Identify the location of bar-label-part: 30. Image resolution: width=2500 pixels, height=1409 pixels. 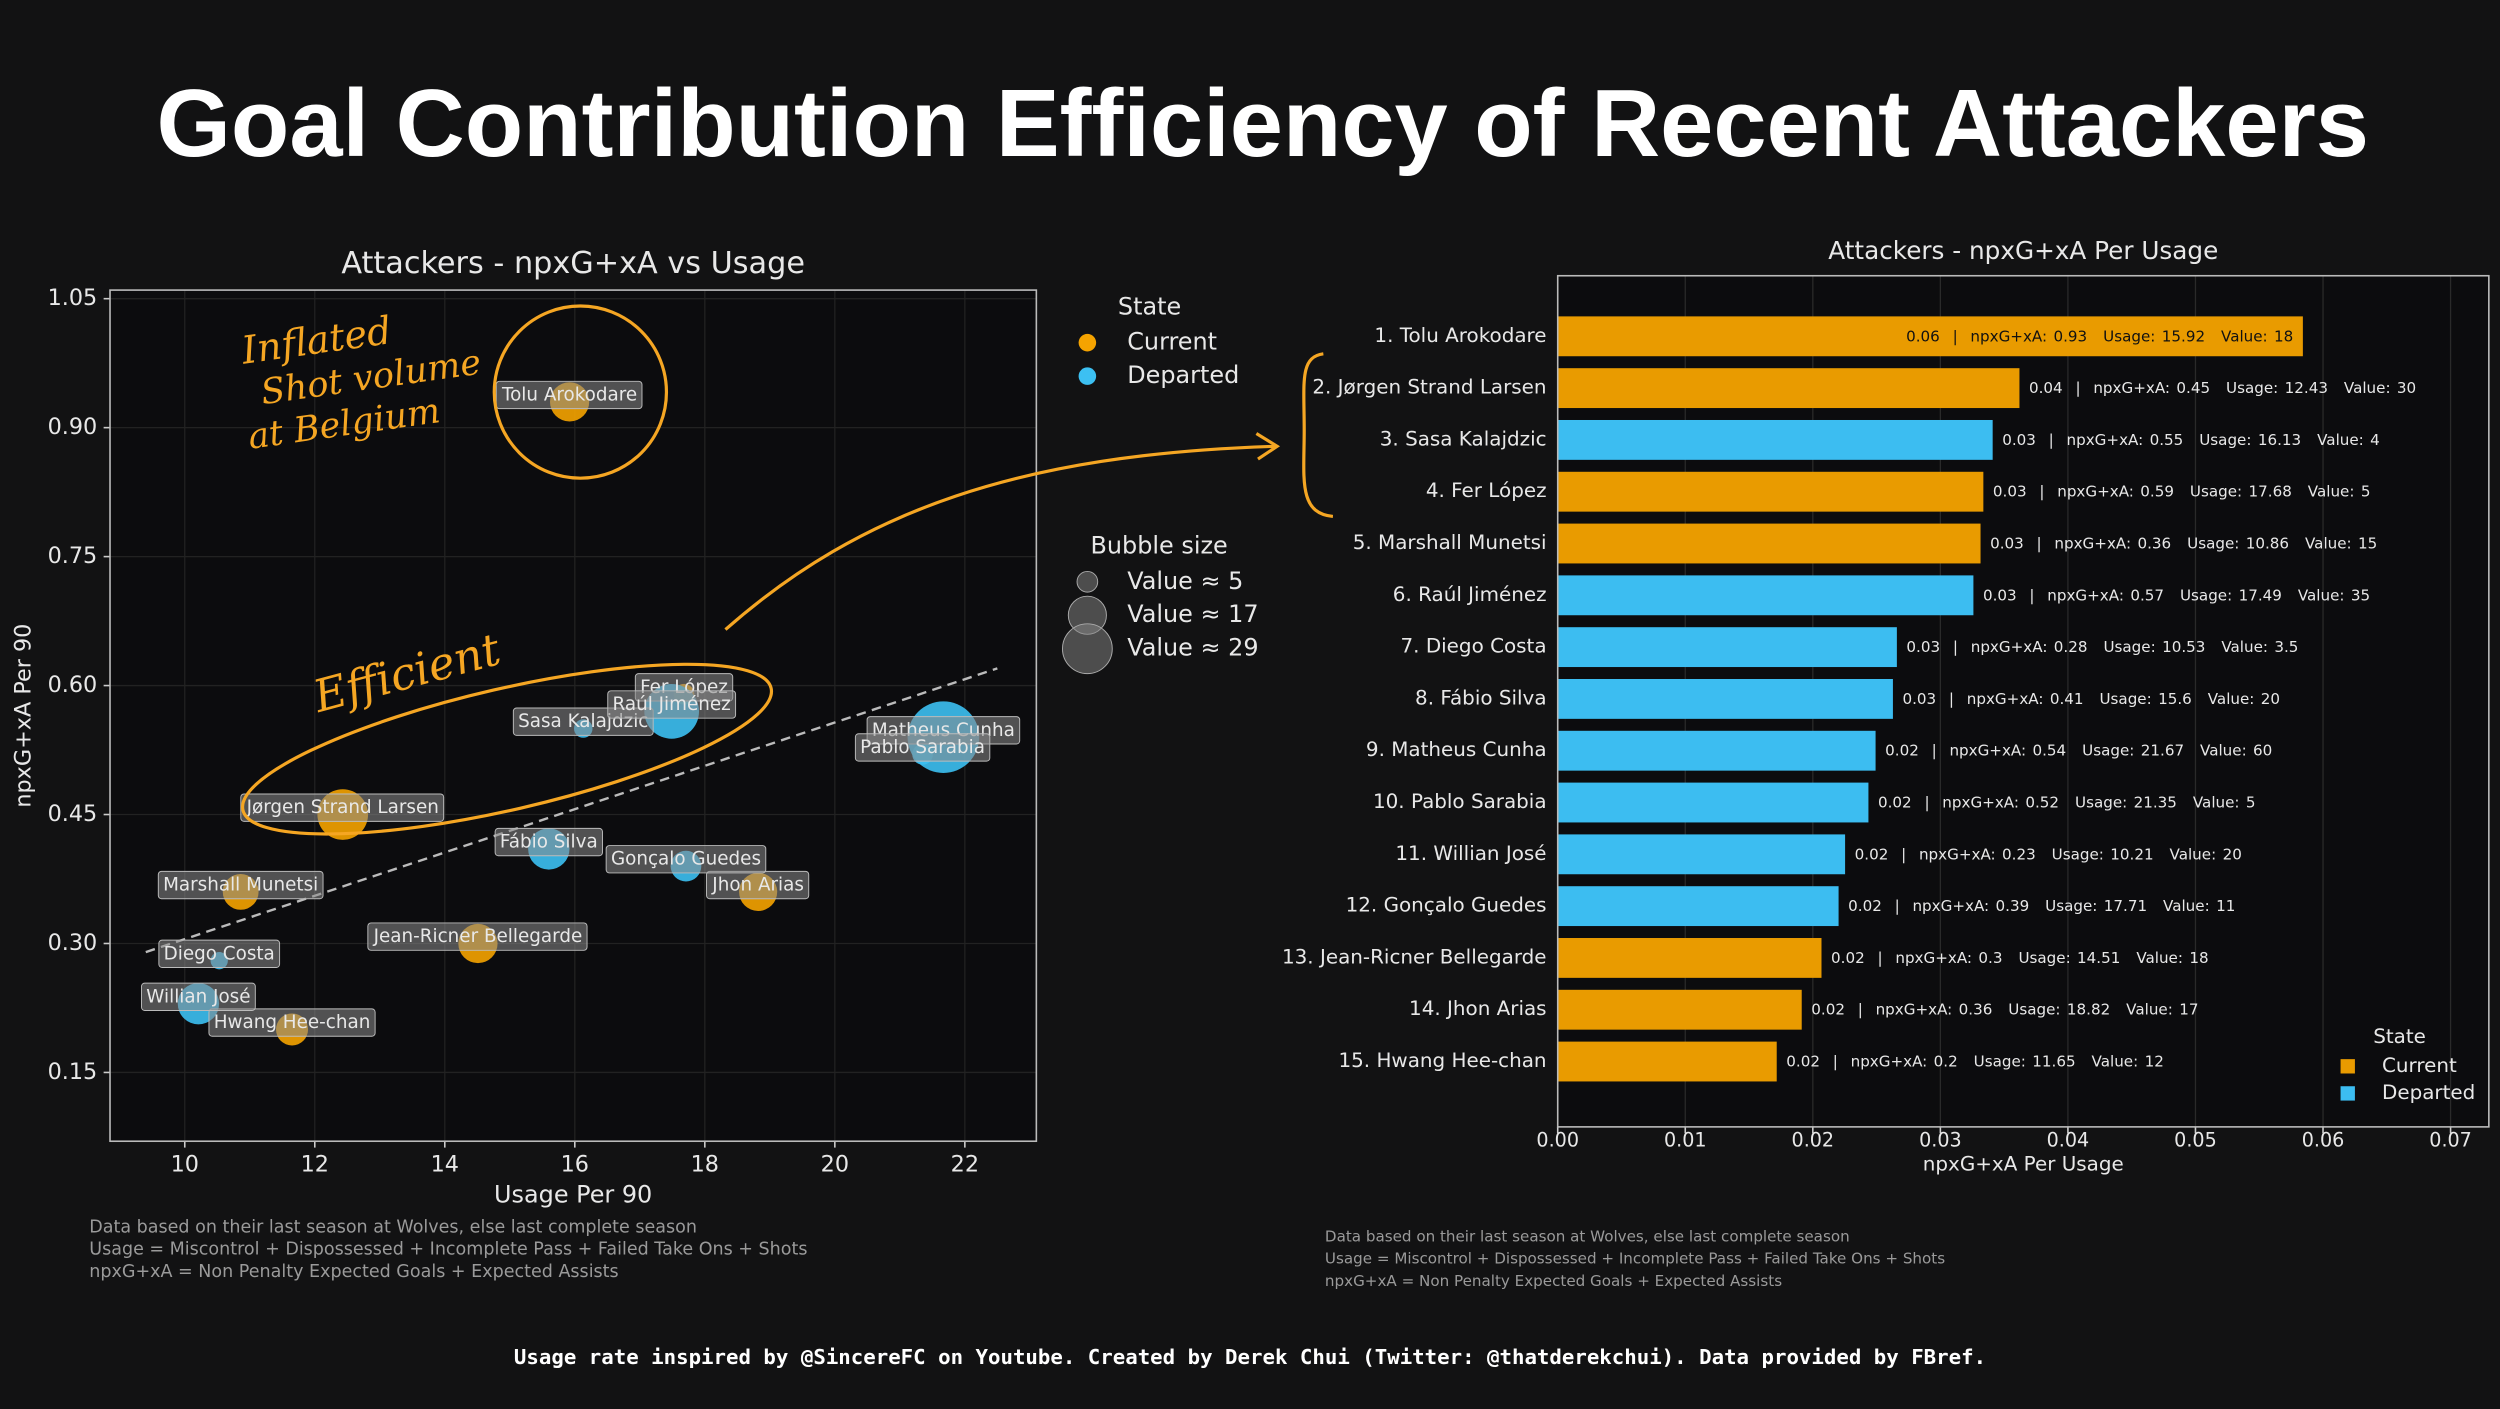
(2406, 388).